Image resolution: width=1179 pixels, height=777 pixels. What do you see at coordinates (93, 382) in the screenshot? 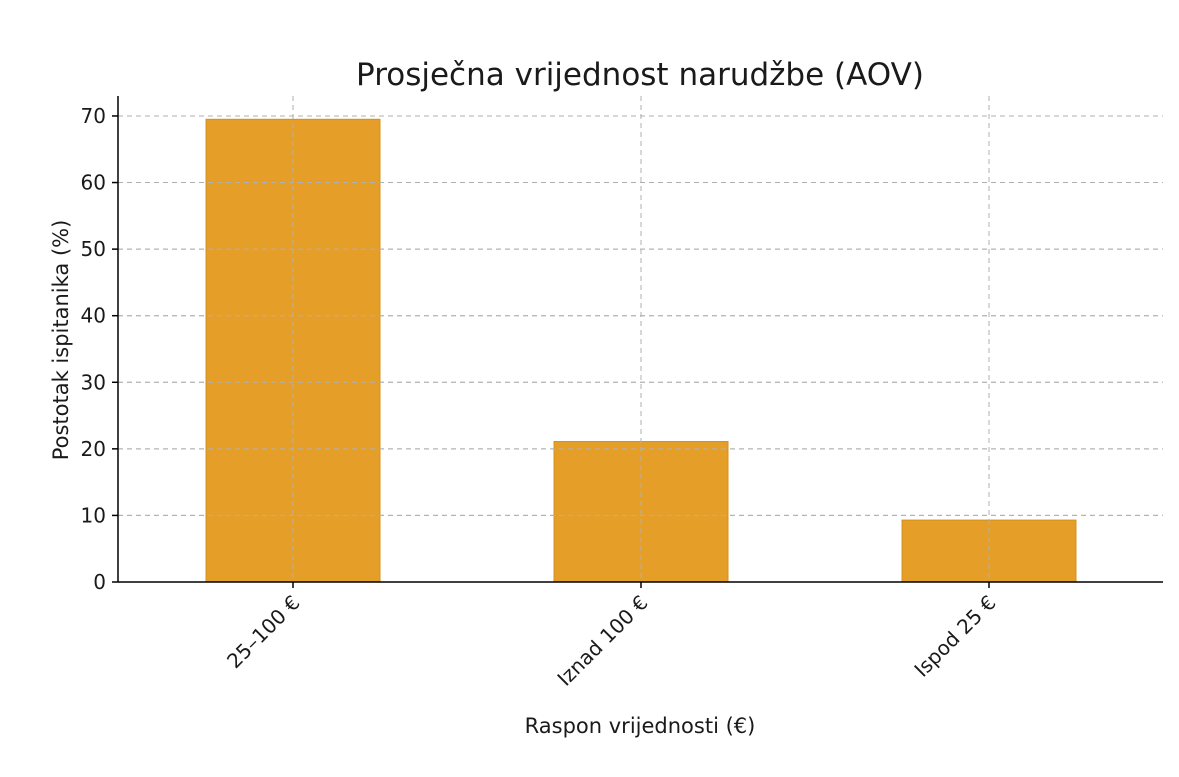
I see `y-tick-label: 30` at bounding box center [93, 382].